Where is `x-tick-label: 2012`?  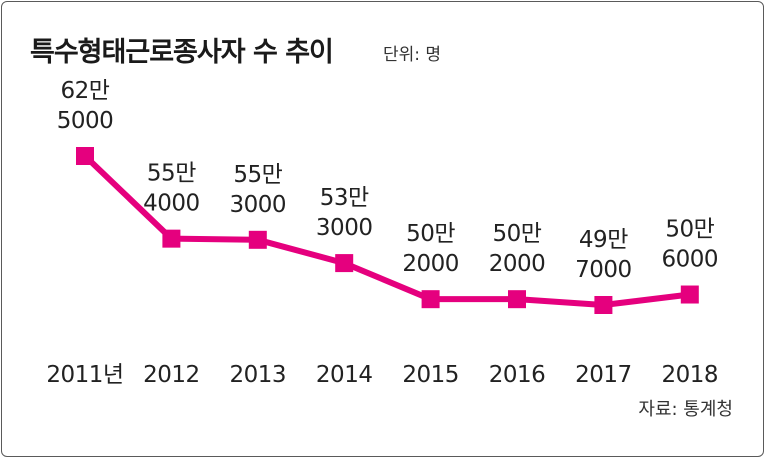 x-tick-label: 2012 is located at coordinates (171, 375).